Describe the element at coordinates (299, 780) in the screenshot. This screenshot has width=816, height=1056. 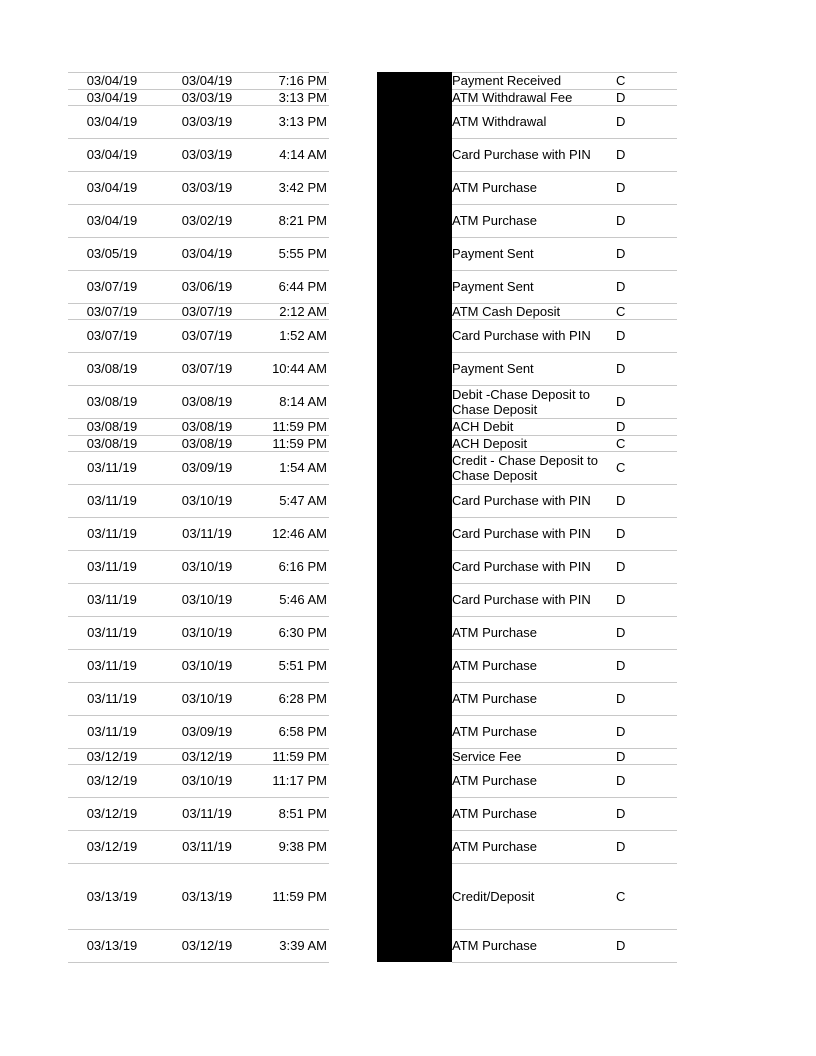
I see `transaction-time: 11:17 PM` at that location.